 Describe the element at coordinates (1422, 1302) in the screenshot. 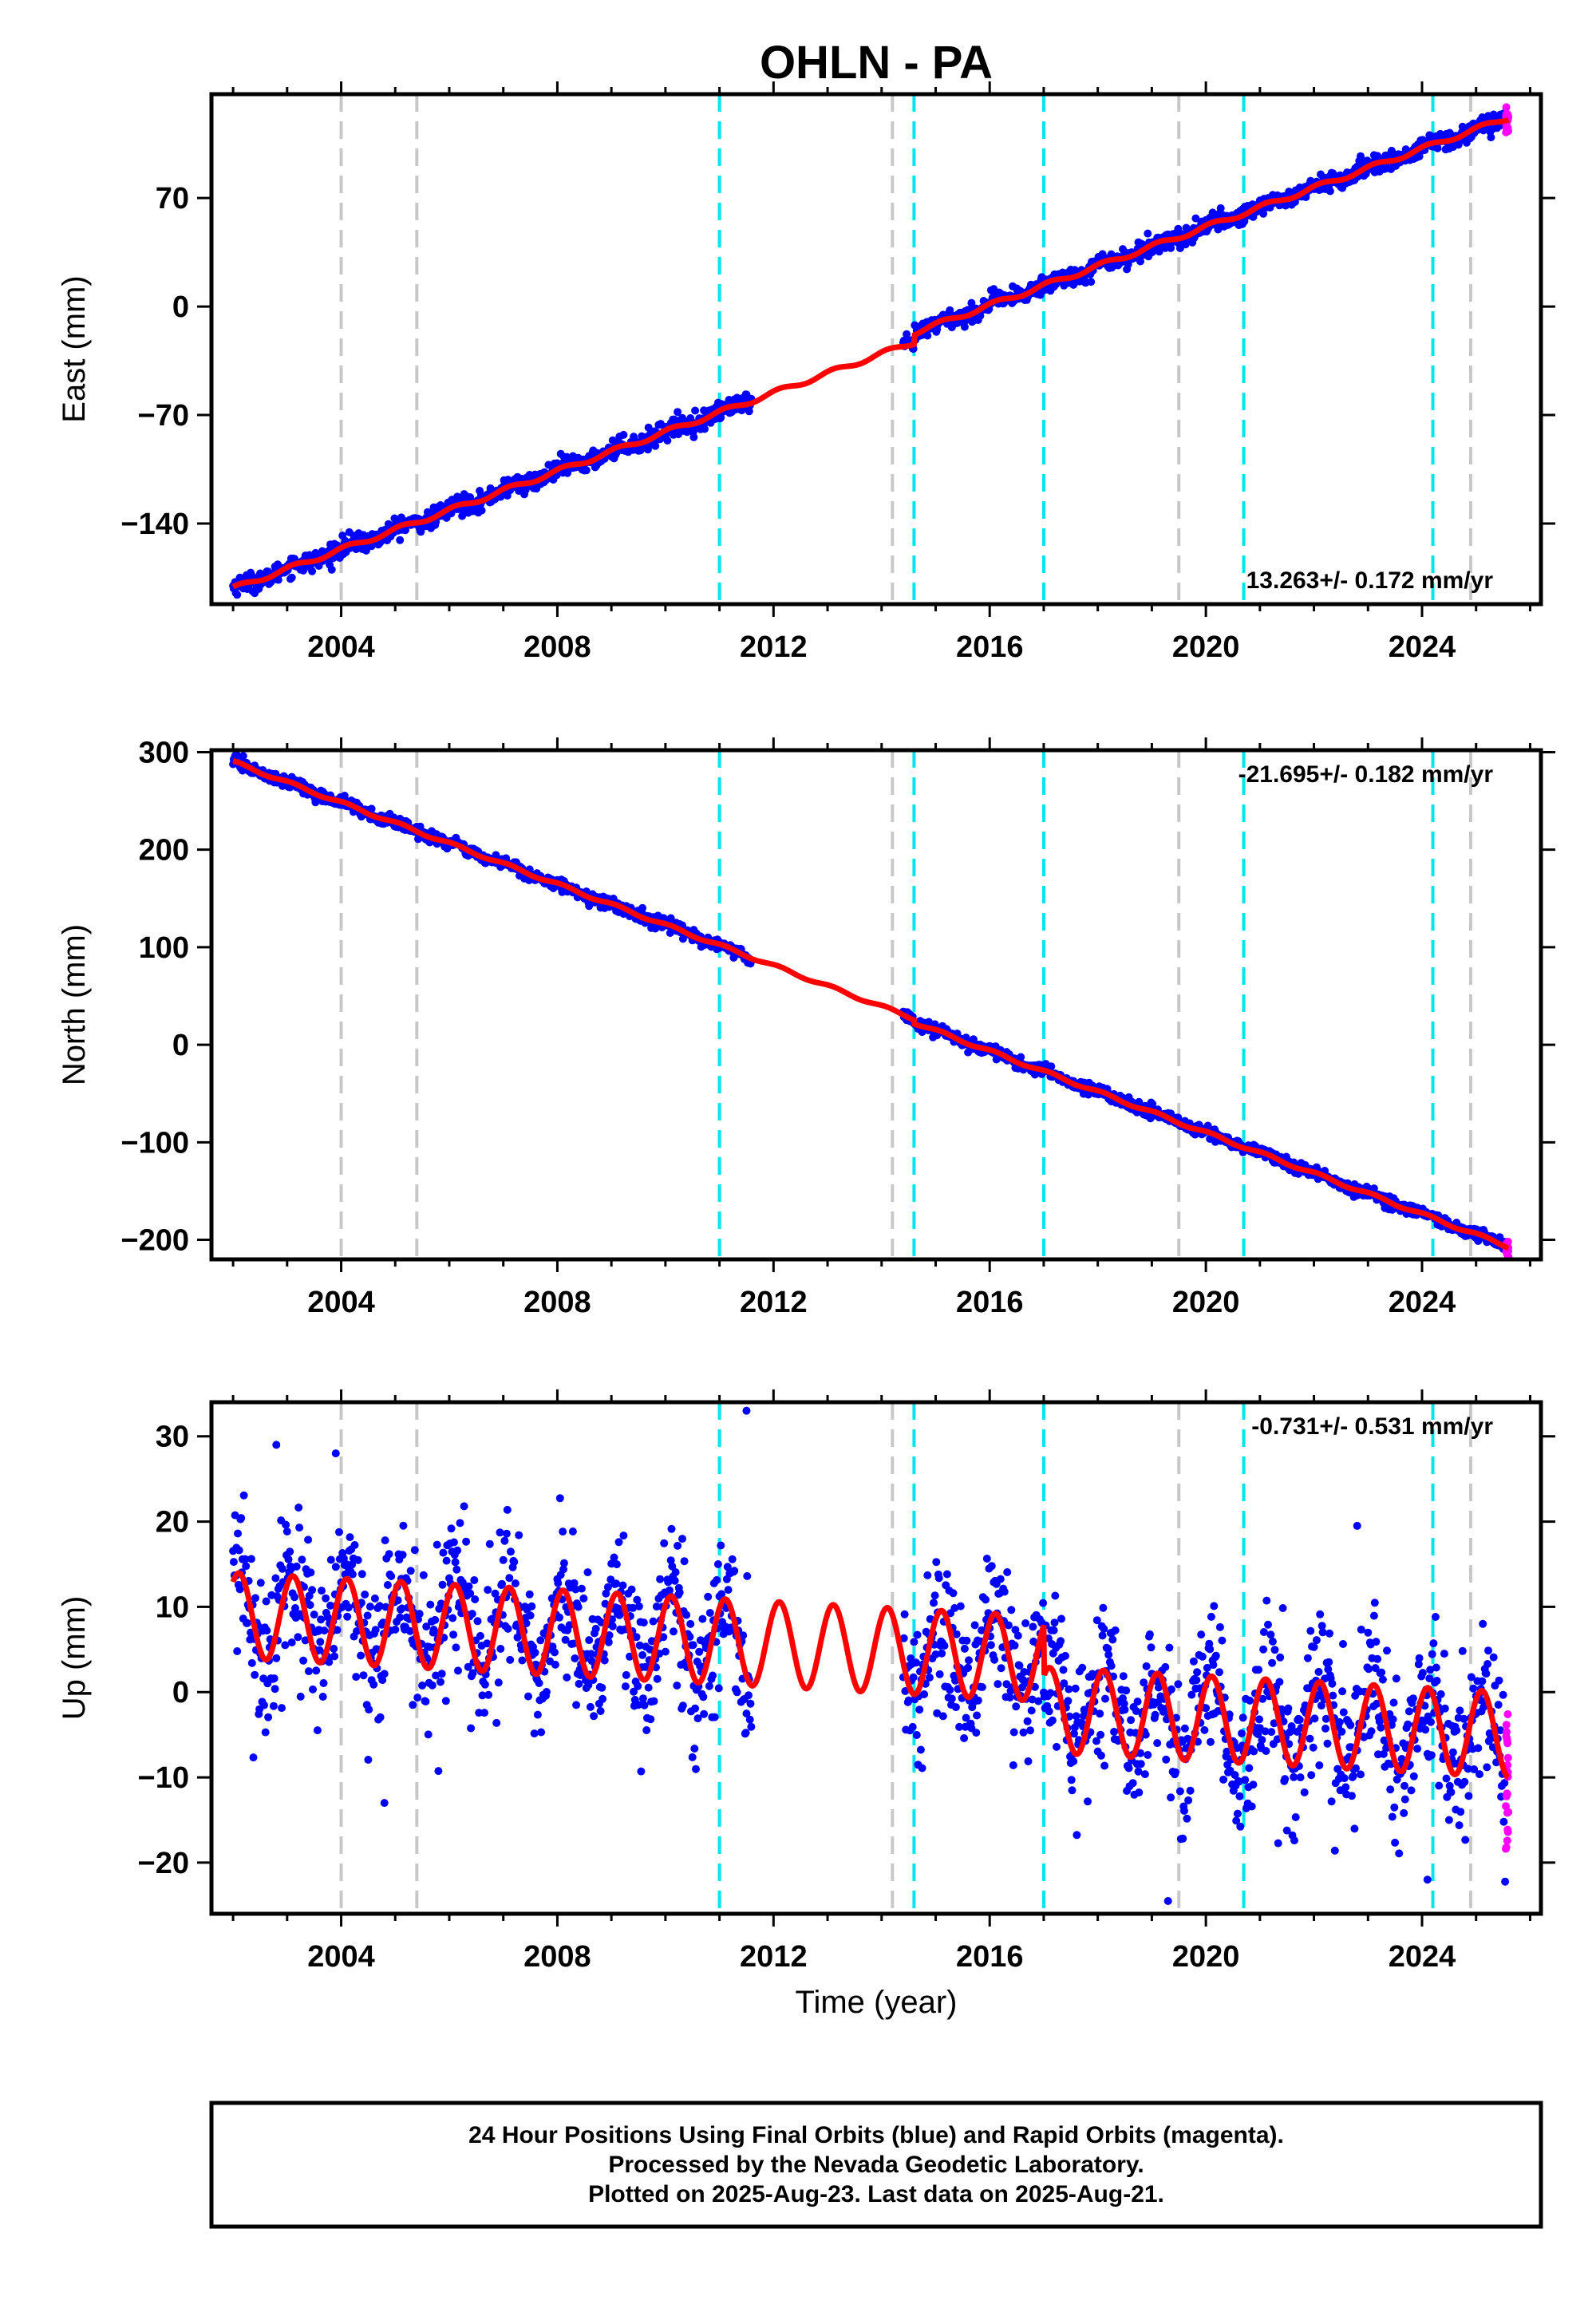

I see `x-tick-label: 2024` at that location.